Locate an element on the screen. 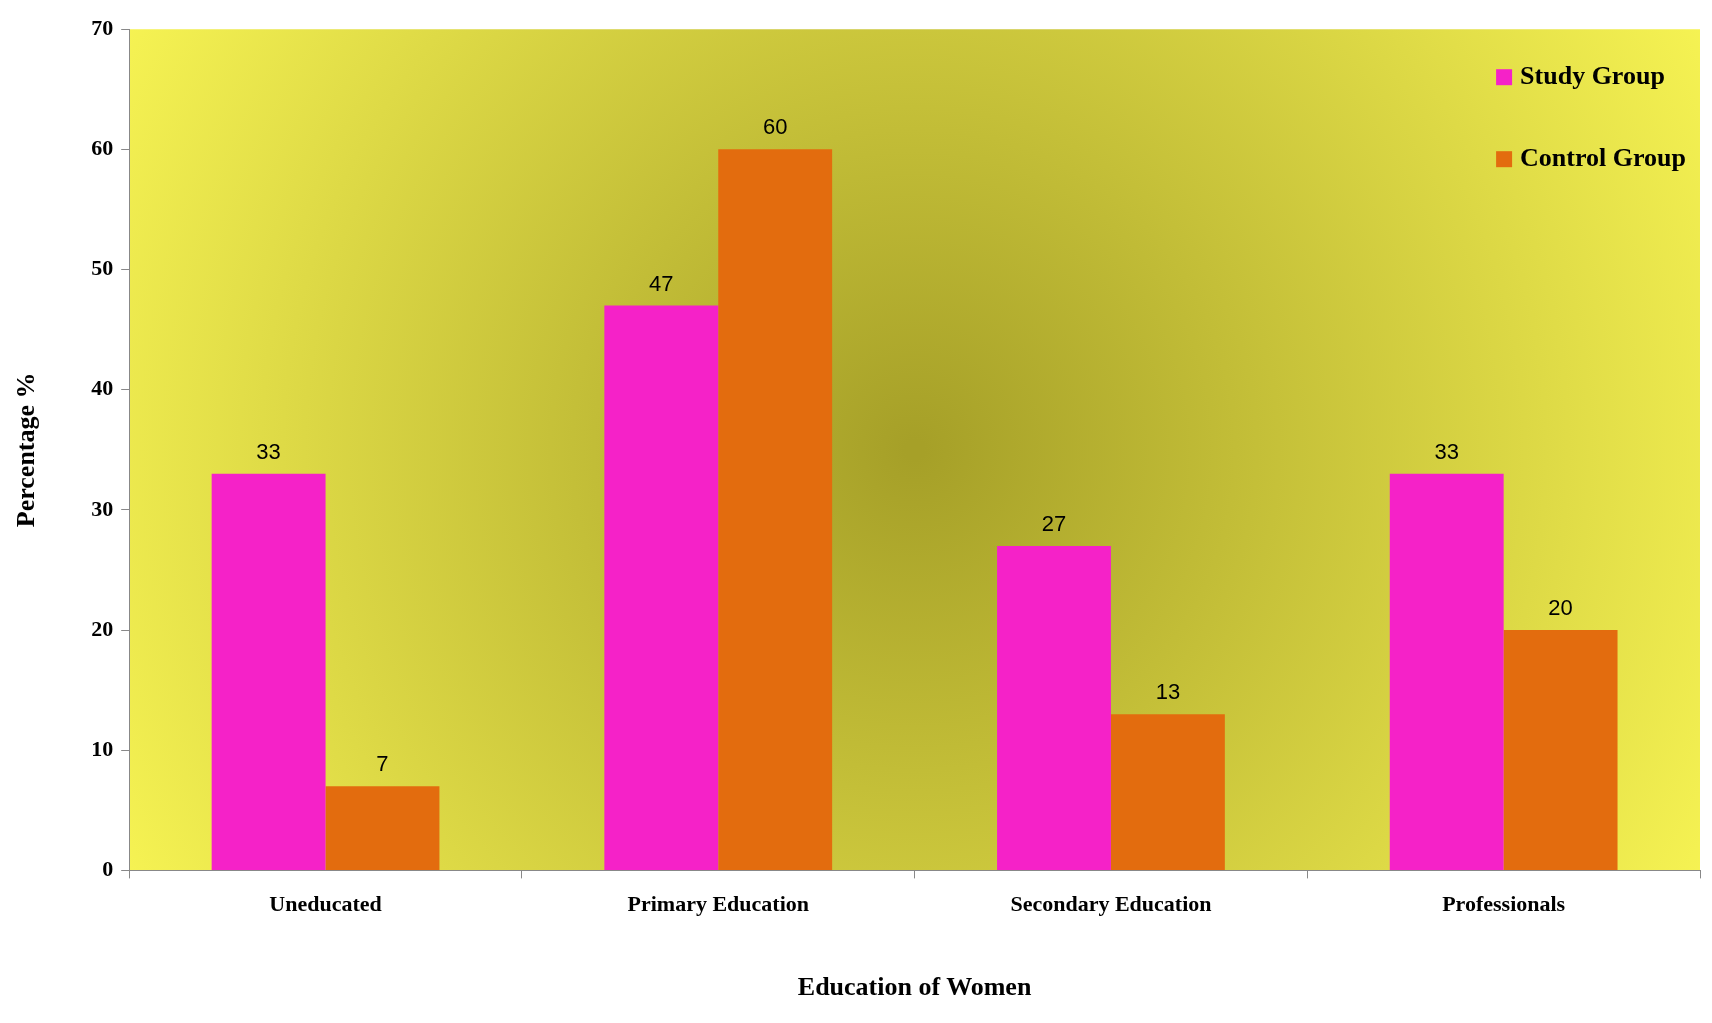  y-tick-label: 10 is located at coordinates (102, 748).